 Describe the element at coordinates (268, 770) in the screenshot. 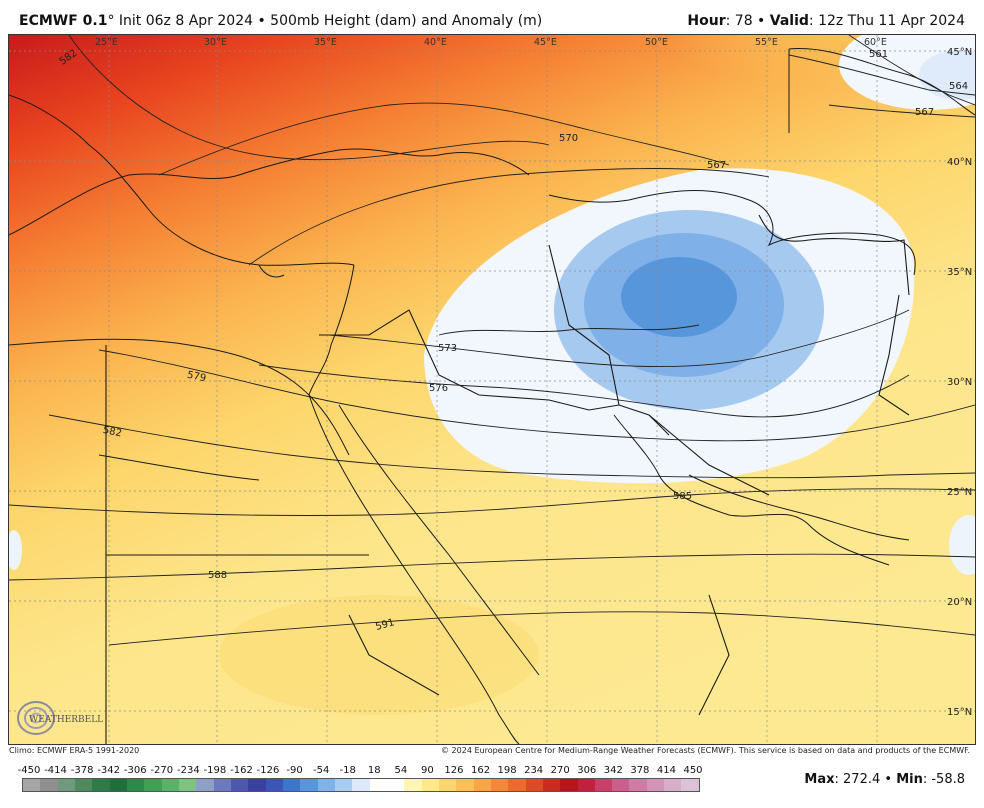

I see `colorbar-tick-label: -126` at that location.